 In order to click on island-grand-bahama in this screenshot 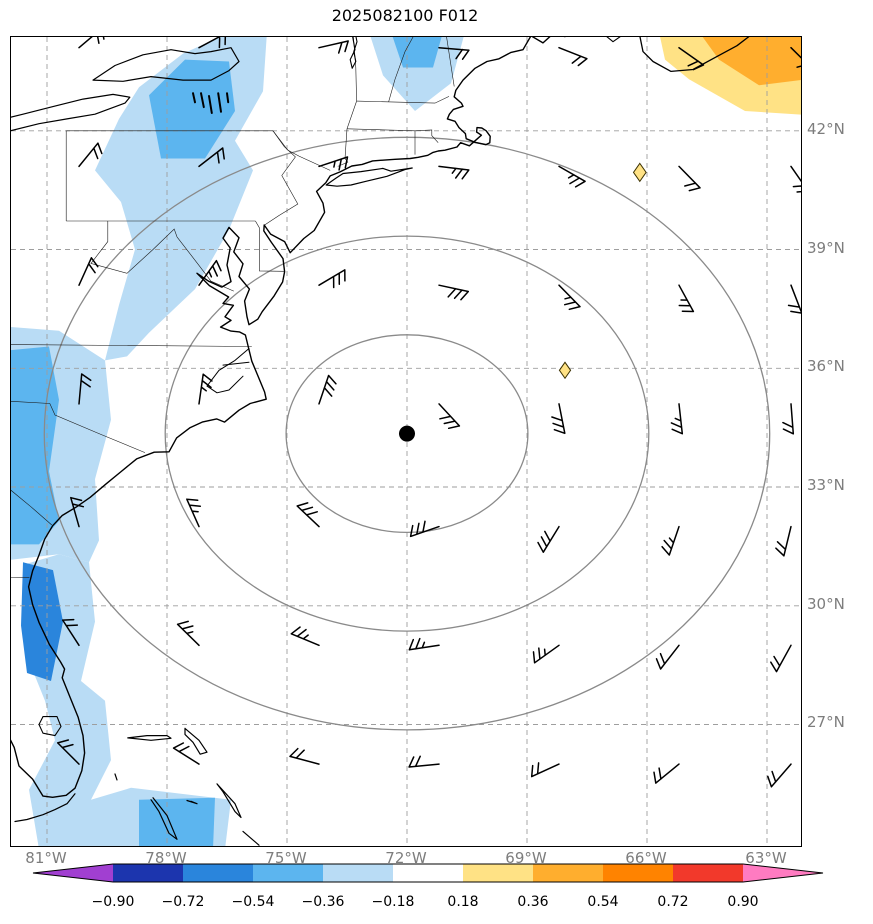, I will do `click(149, 738)`.